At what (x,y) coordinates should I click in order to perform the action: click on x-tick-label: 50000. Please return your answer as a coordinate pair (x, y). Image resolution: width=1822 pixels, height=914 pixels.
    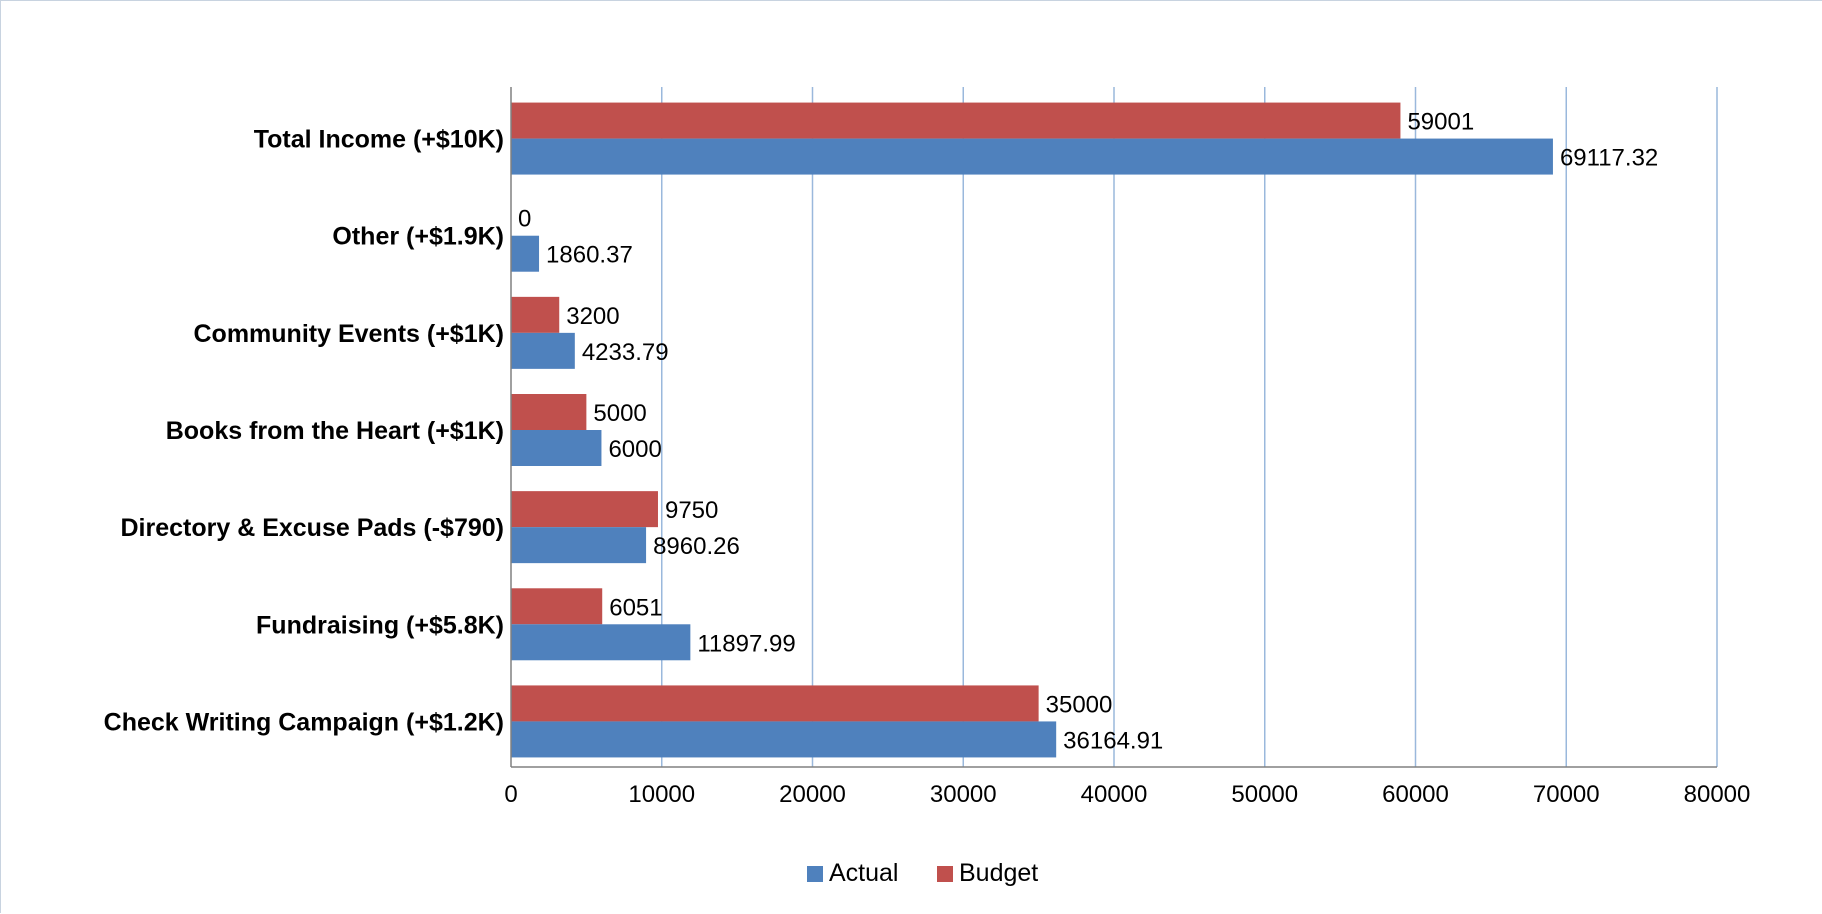
    Looking at the image, I should click on (1264, 794).